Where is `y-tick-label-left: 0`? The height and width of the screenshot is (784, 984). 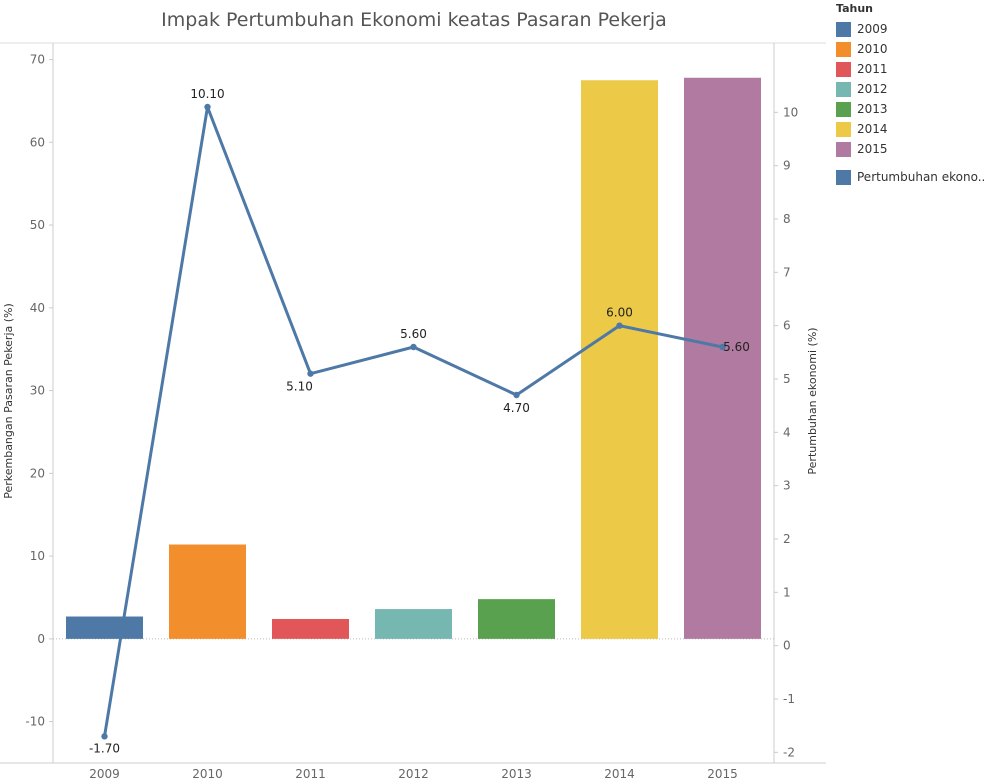 y-tick-label-left: 0 is located at coordinates (41, 639).